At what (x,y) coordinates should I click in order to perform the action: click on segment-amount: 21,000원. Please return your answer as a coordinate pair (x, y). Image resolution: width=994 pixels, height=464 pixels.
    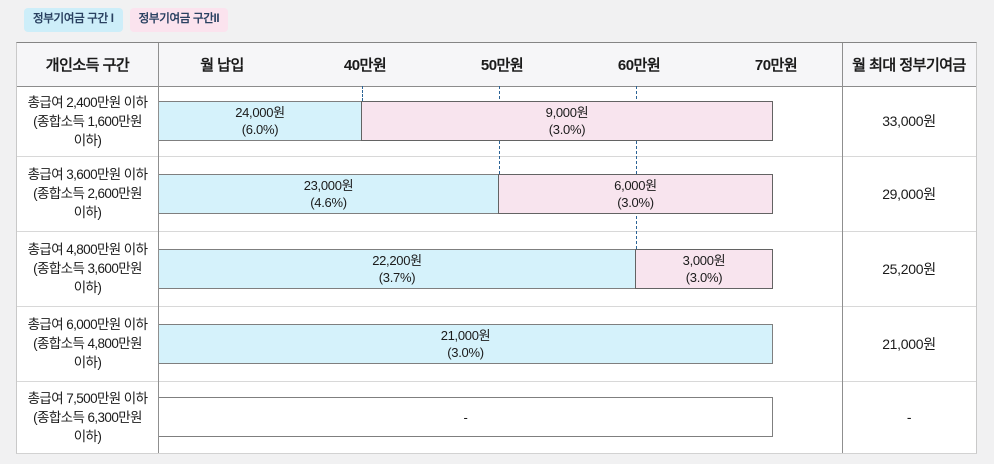
    Looking at the image, I should click on (465, 335).